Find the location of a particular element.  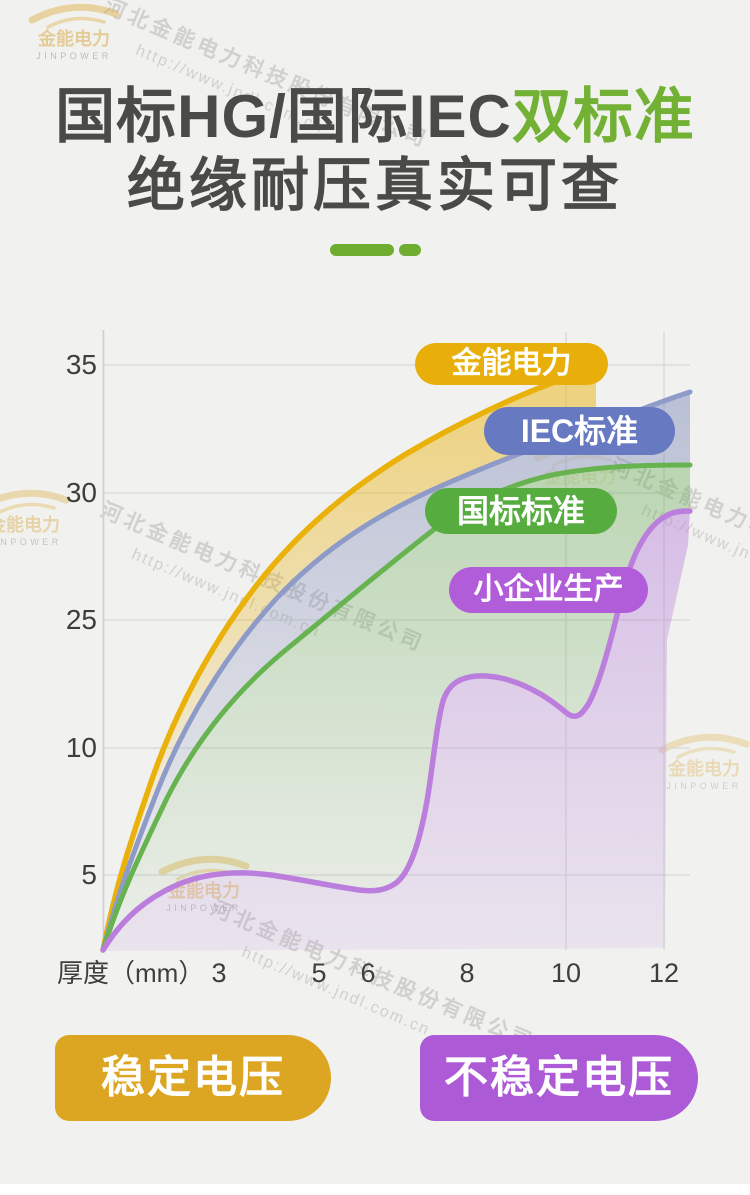

y-tick-5: 5 is located at coordinates (89, 874).